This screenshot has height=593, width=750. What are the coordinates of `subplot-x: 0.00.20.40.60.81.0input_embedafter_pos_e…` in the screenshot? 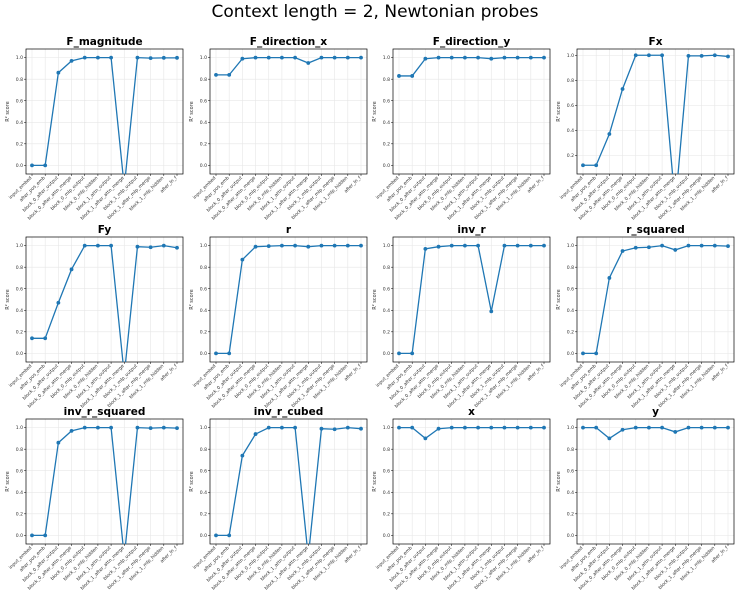 It's located at (461, 498).